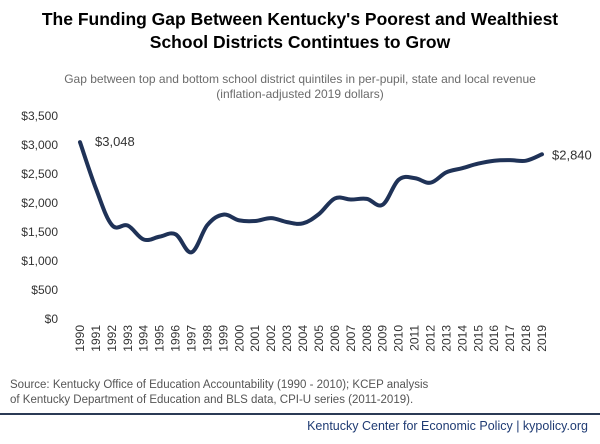 This screenshot has height=444, width=600. I want to click on footer-divider, so click(300, 414).